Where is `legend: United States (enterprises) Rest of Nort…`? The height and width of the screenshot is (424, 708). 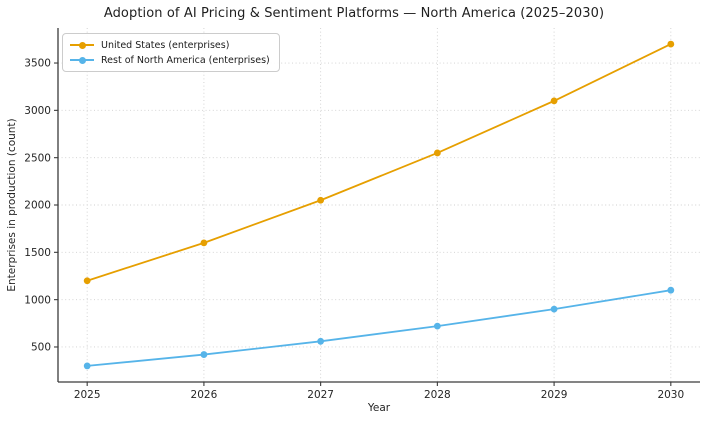 legend: United States (enterprises) Rest of Nort… is located at coordinates (171, 52).